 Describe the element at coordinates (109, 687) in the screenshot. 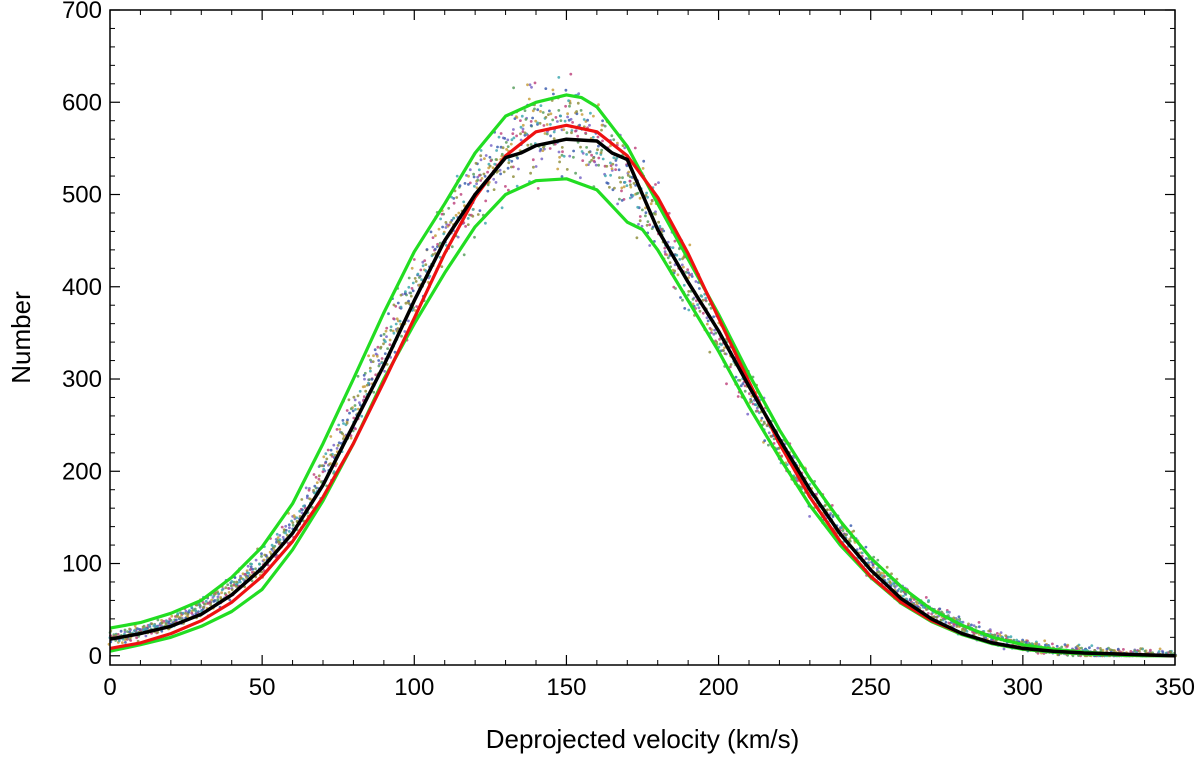

I see `x-tick-label: 0` at that location.